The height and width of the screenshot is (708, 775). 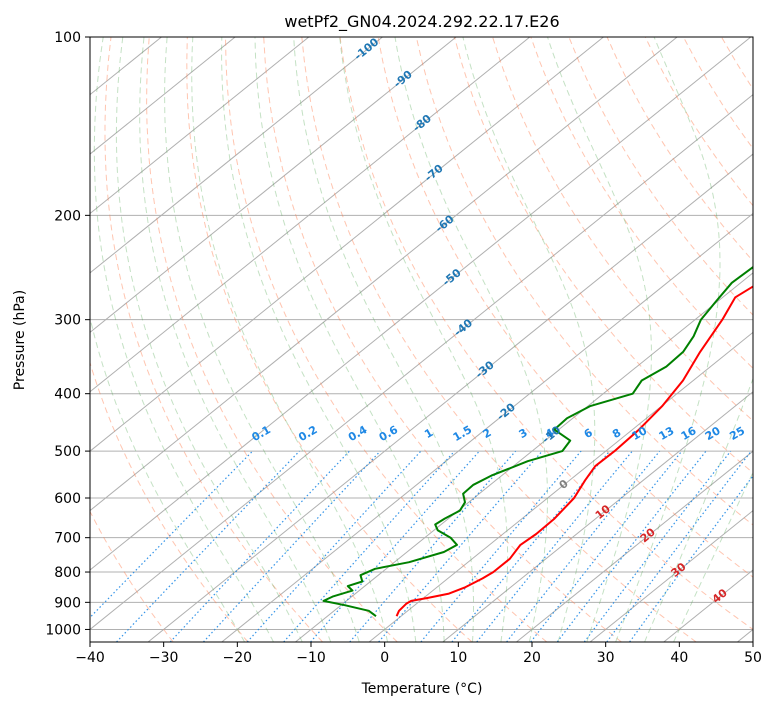 I want to click on y-tick-label: 100, so click(x=67, y=38).